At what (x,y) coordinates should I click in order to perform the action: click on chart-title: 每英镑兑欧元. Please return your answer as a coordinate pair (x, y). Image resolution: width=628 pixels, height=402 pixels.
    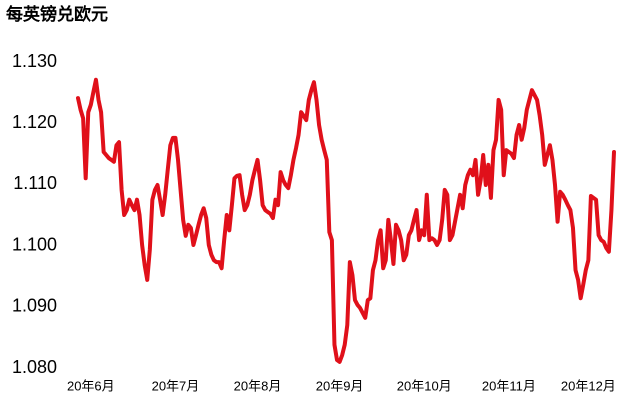
    Looking at the image, I should click on (57, 14).